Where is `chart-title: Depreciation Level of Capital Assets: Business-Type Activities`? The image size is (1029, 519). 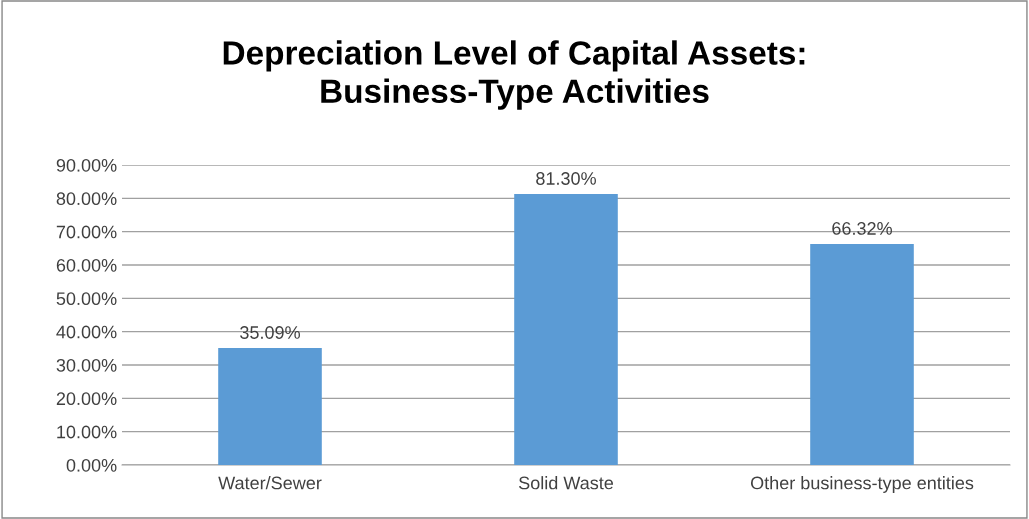
chart-title: Depreciation Level of Capital Assets: Business-Type Activities is located at coordinates (514, 75).